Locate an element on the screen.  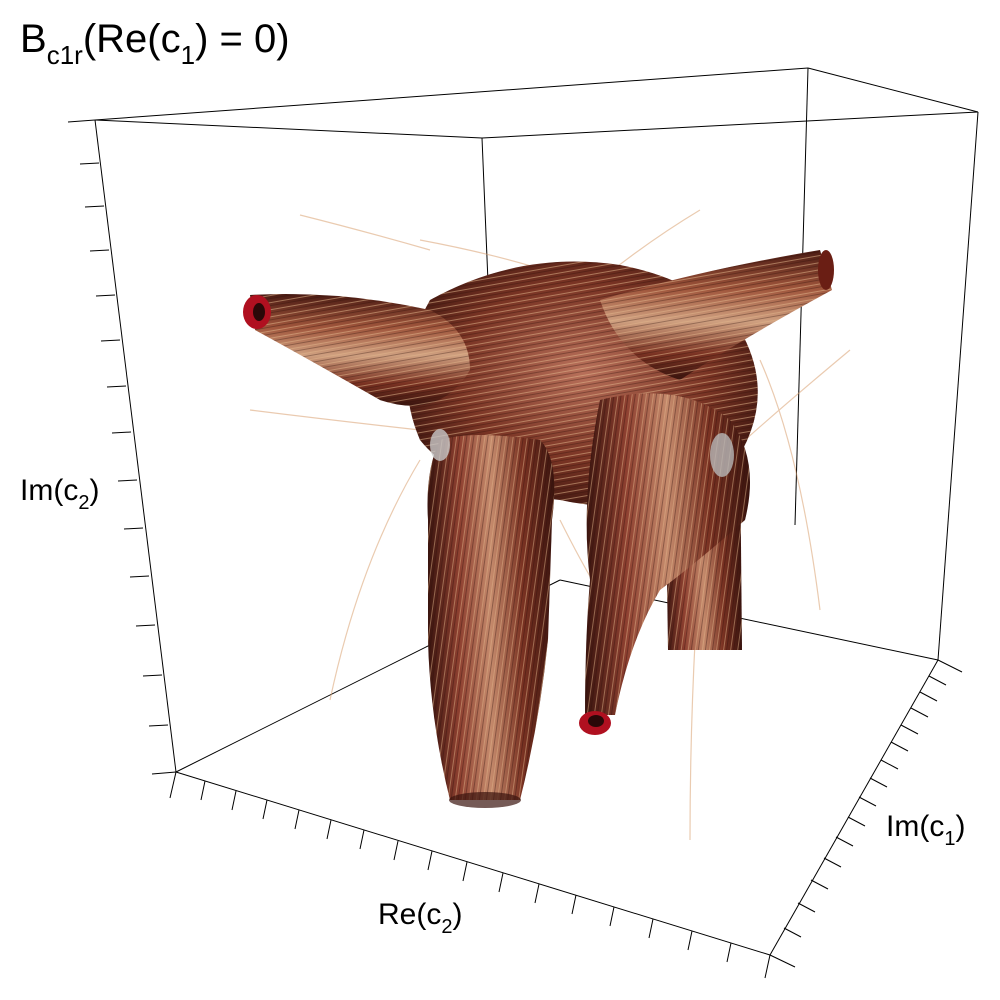
im-c1-ticks is located at coordinates (866, 813).